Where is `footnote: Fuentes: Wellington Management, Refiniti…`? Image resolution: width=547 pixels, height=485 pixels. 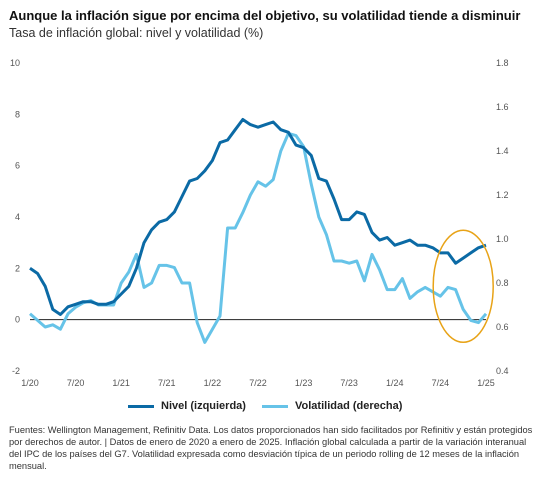 footnote: Fuentes: Wellington Management, Refiniti… is located at coordinates (271, 448).